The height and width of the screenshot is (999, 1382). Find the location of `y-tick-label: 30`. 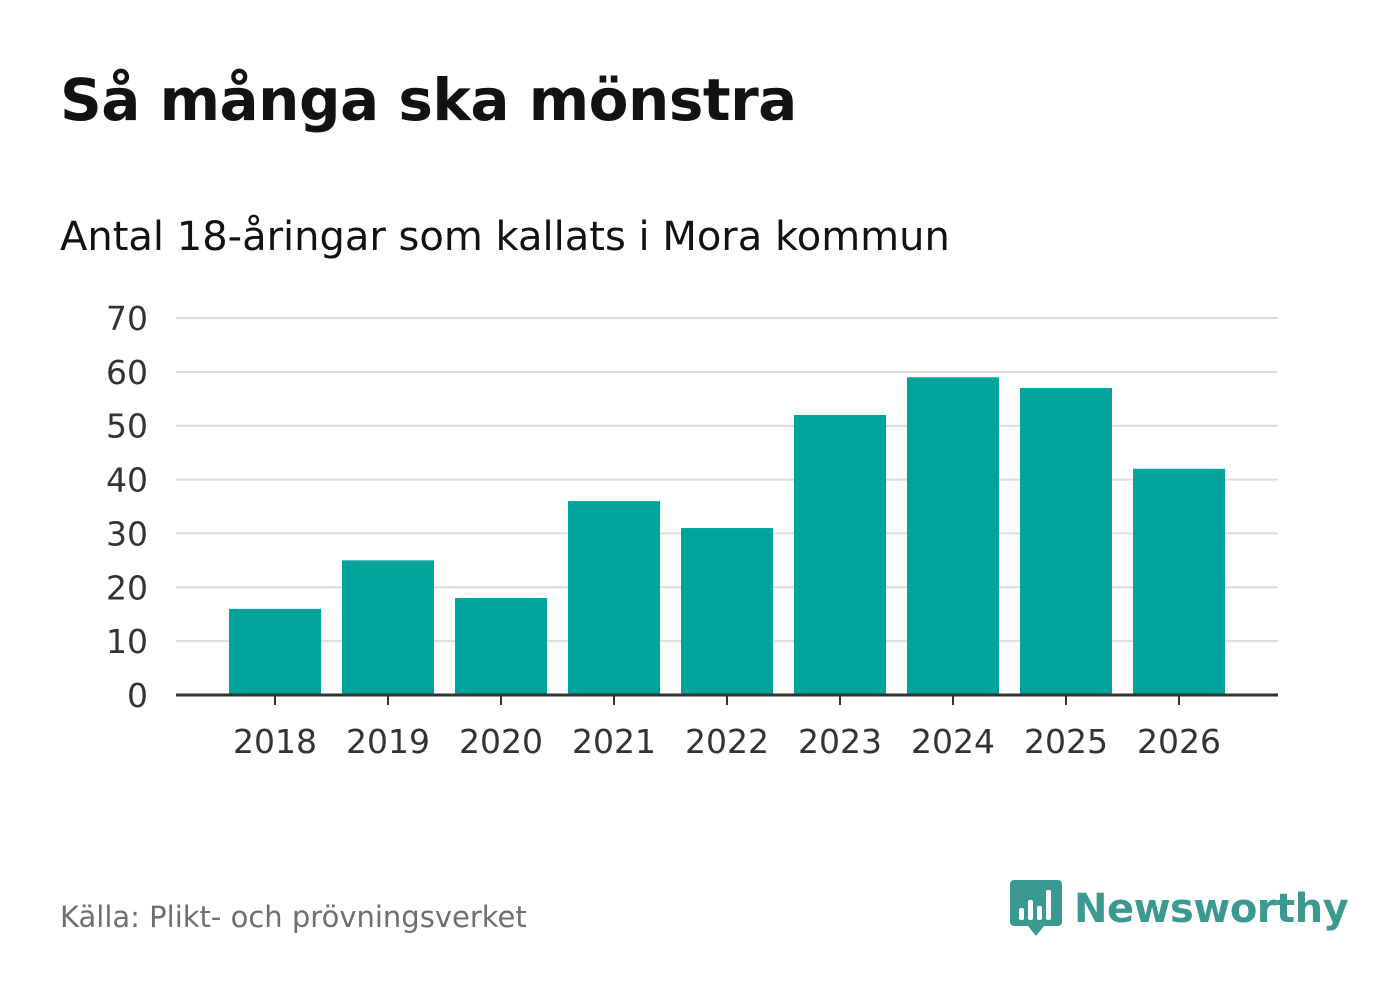

y-tick-label: 30 is located at coordinates (127, 533).